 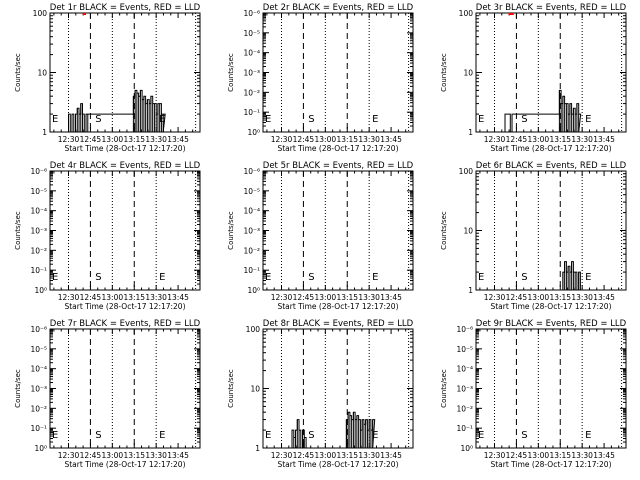 What do you see at coordinates (333, 430) in the screenshot?
I see `events-series-line` at bounding box center [333, 430].